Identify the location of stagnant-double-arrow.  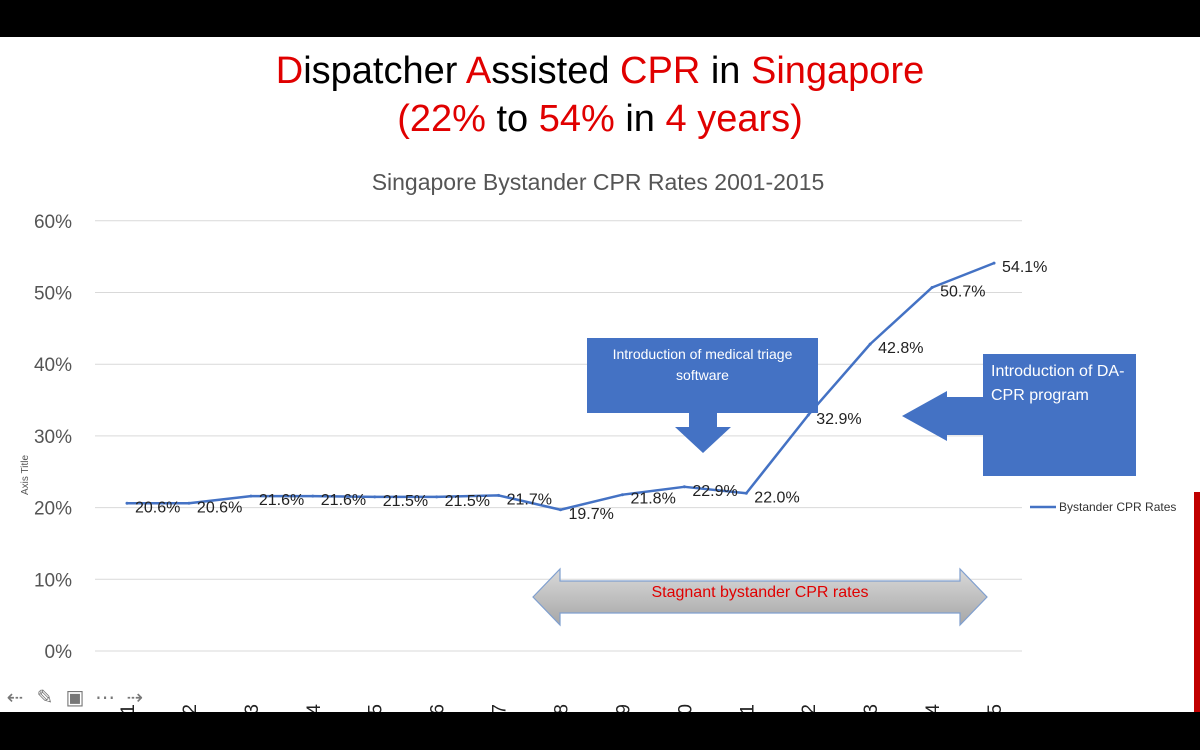
(760, 597).